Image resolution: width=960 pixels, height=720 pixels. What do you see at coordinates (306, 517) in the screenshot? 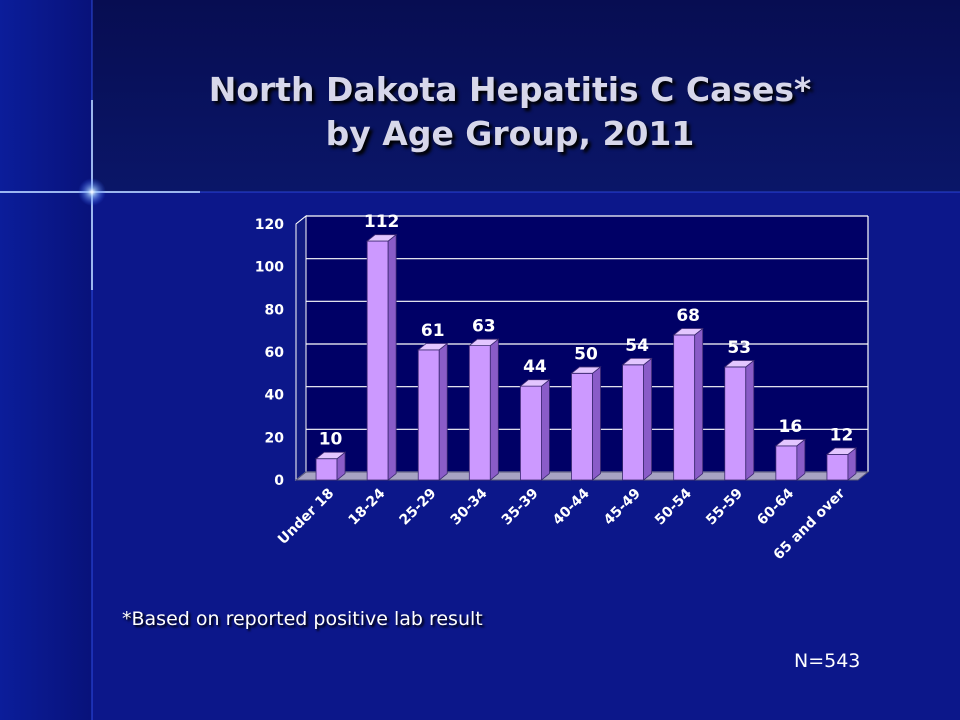
I see `x-tick-label: Under 18` at bounding box center [306, 517].